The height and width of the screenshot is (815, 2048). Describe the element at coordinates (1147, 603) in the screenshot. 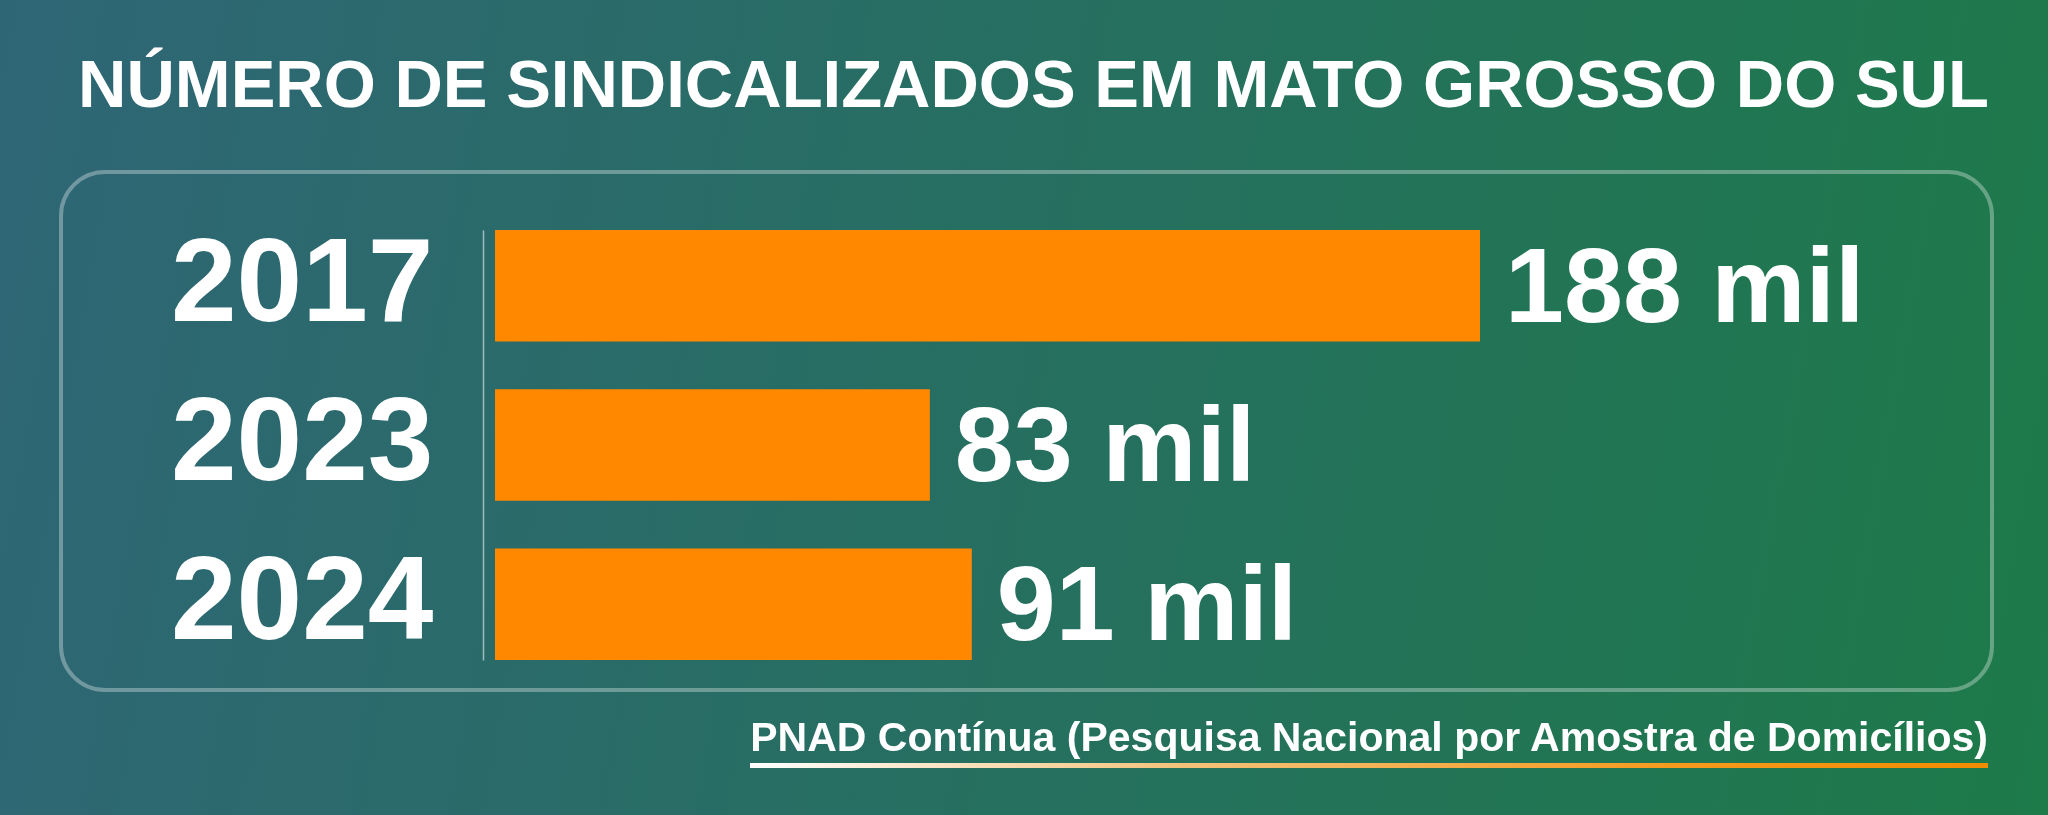

I see `data-label: 91 mil` at that location.